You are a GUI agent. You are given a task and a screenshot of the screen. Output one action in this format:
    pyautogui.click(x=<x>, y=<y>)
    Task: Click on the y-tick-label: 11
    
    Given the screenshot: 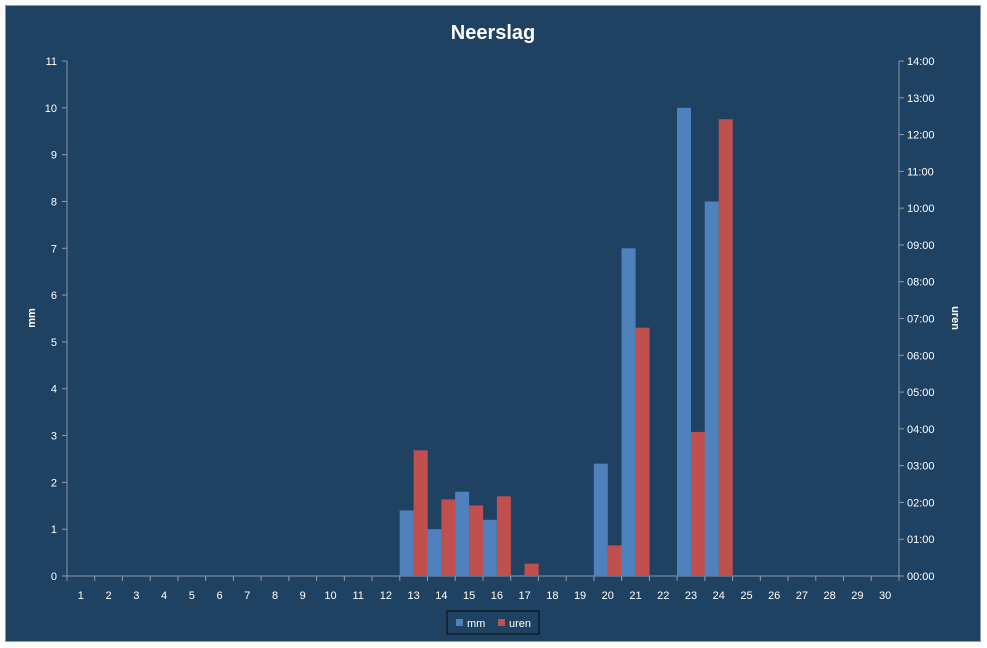 What is the action you would take?
    pyautogui.click(x=51, y=62)
    